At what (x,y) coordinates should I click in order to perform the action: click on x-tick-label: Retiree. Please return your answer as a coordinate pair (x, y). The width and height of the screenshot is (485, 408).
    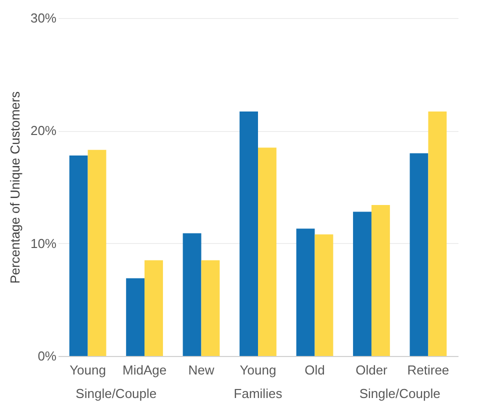
    Looking at the image, I should click on (428, 370).